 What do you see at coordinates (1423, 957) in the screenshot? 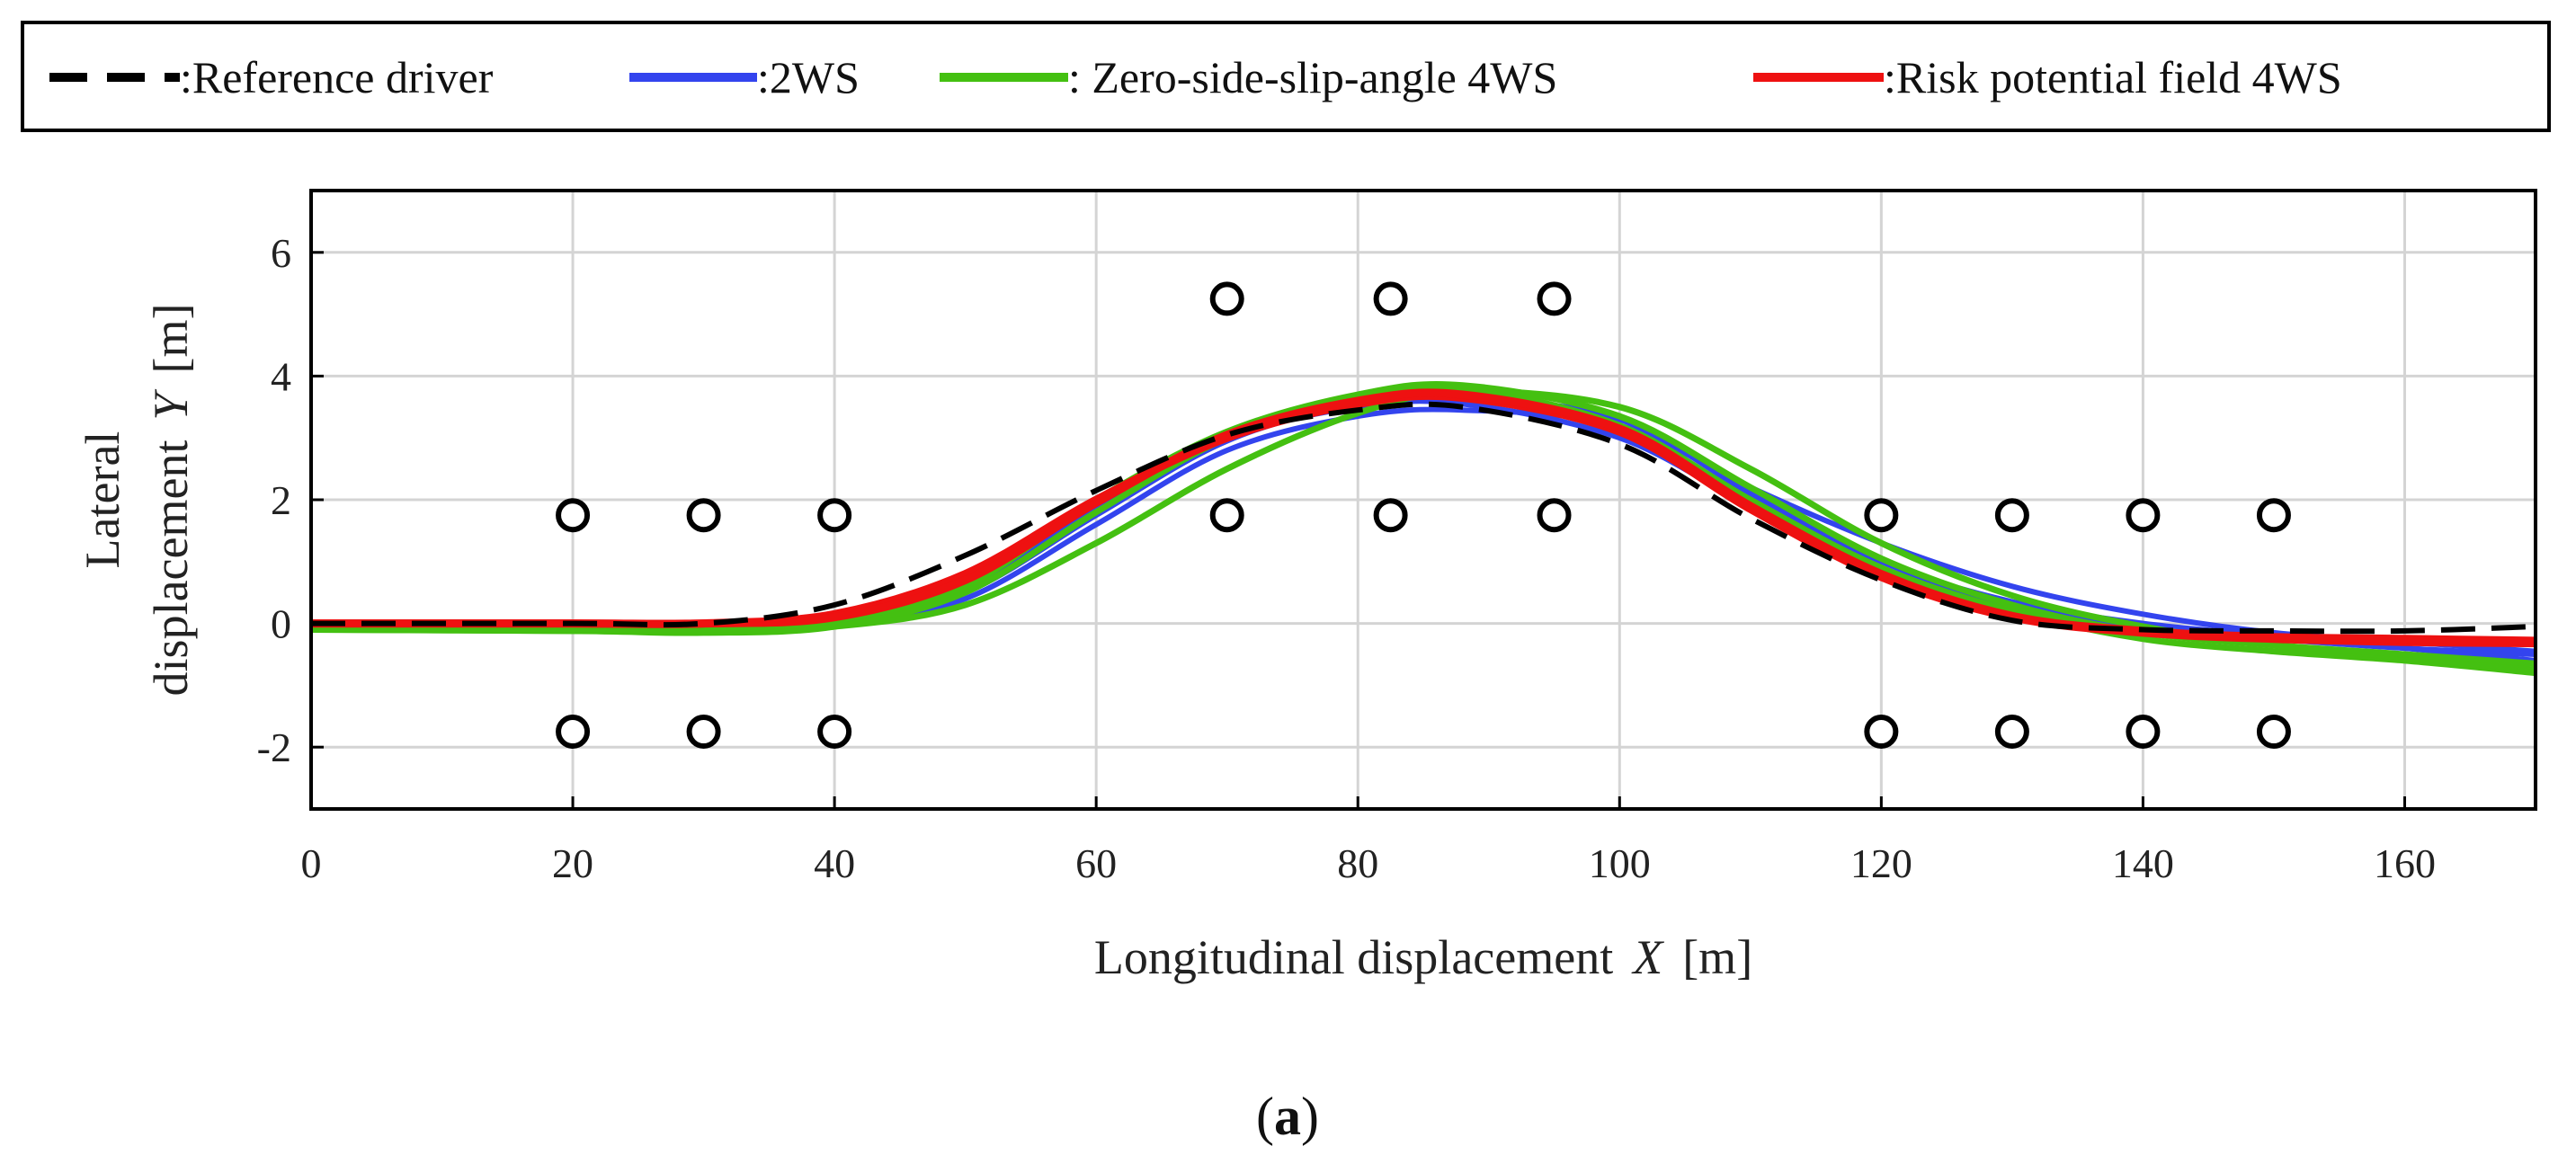
I see `x-axis-label: Longitudinal displacement X [m]` at bounding box center [1423, 957].